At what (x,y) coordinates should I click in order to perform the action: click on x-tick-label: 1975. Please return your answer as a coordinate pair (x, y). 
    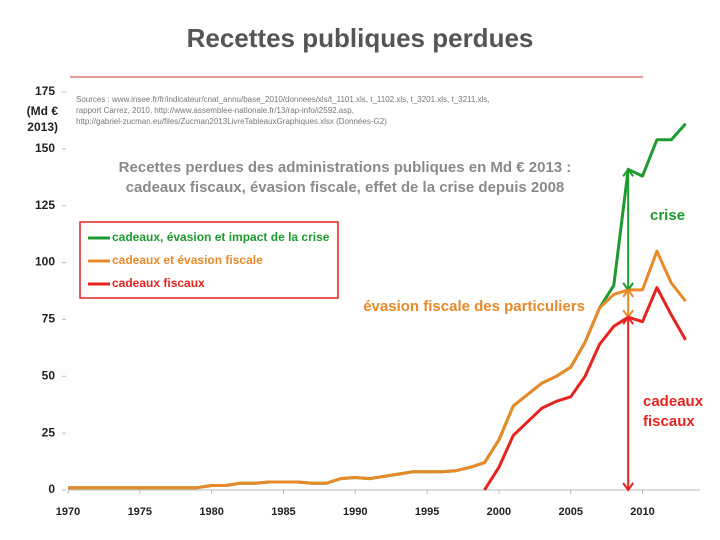
    Looking at the image, I should click on (140, 512).